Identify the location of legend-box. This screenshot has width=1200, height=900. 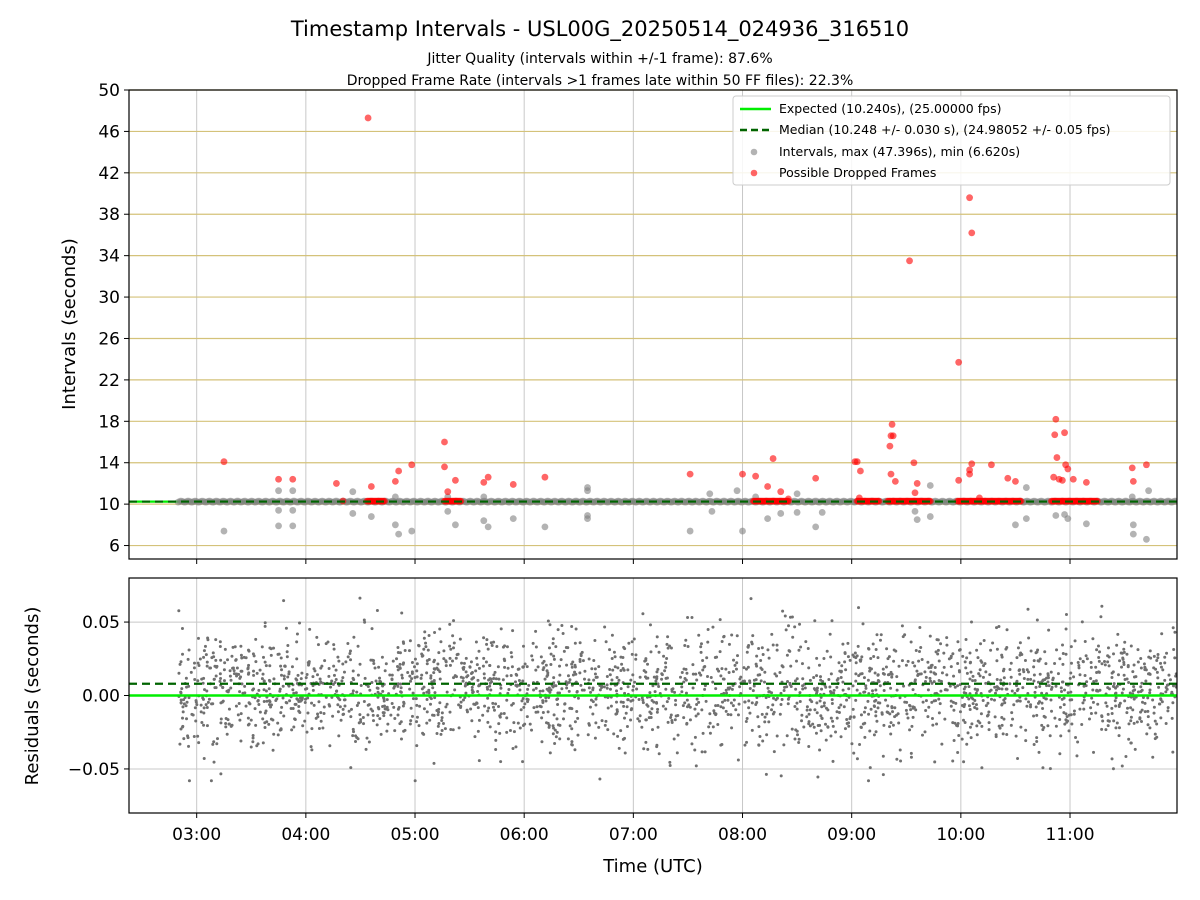
(951, 140).